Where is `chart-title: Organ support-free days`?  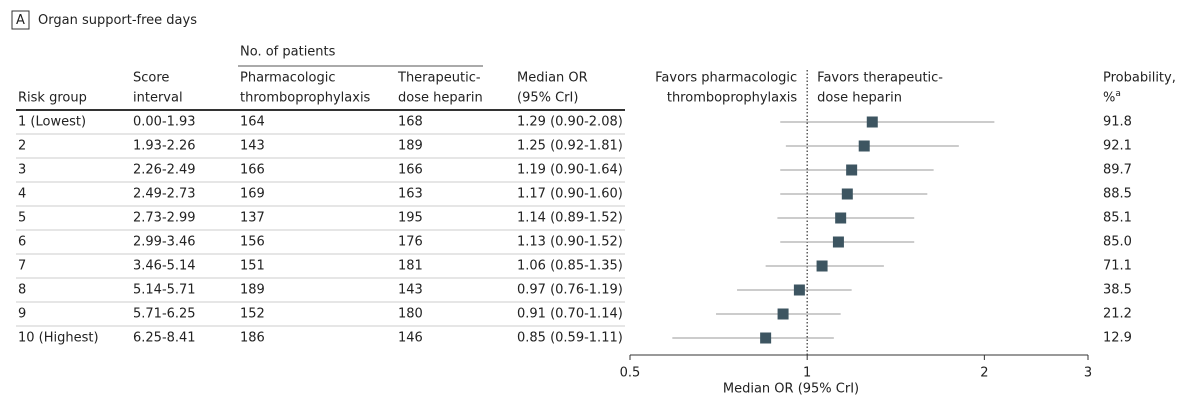 chart-title: Organ support-free days is located at coordinates (117, 20).